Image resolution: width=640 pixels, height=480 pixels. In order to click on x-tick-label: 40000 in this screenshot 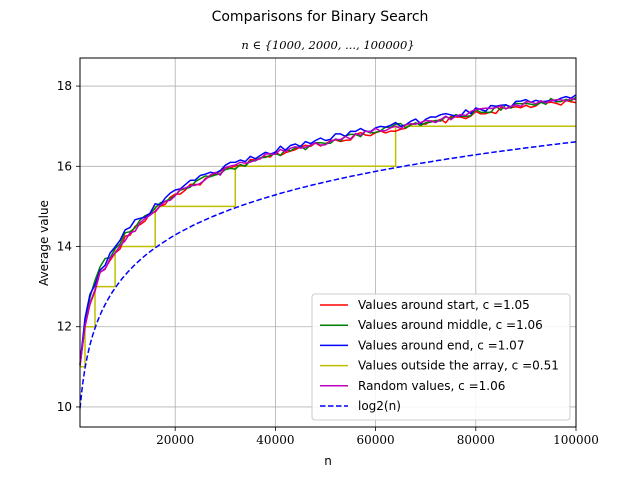, I will do `click(275, 440)`.